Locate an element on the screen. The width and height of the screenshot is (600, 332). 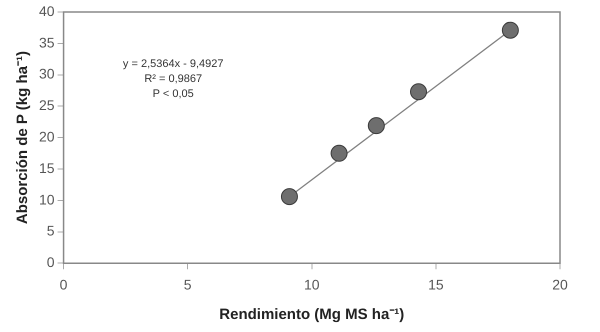
x-tick-label: 5 is located at coordinates (188, 284).